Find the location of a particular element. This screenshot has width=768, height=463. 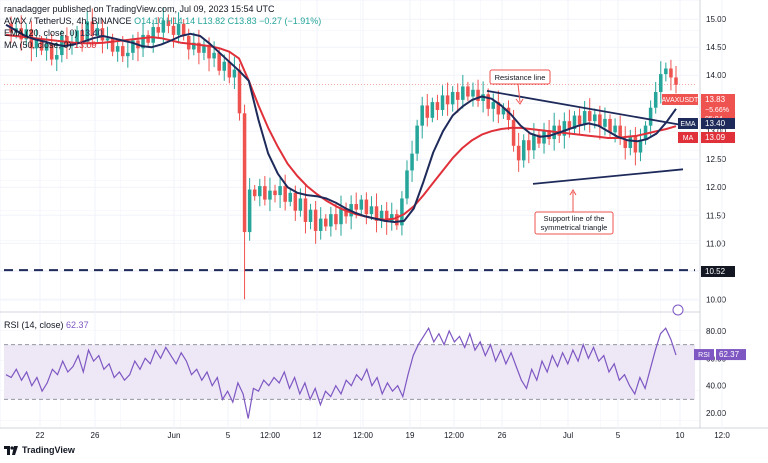

price-tick-label: 11.00 is located at coordinates (716, 243).